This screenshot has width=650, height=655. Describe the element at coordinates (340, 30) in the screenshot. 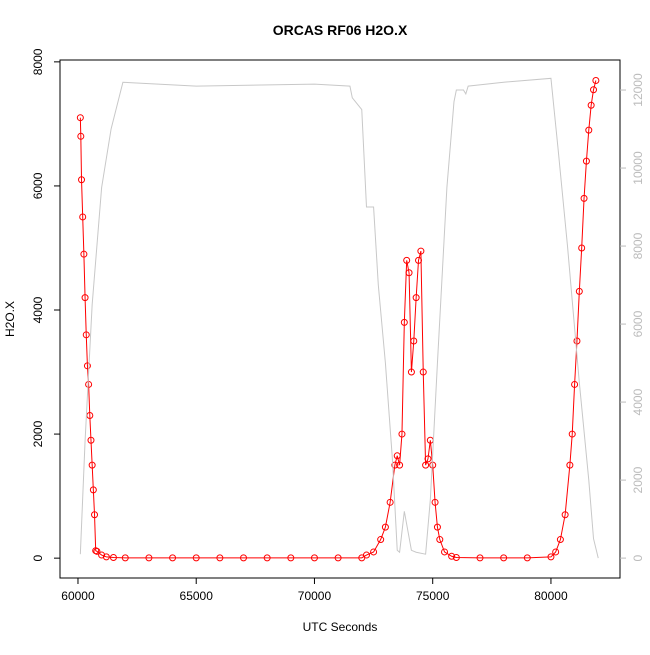

I see `chart-title: ORCAS RF06 H2O.X` at that location.